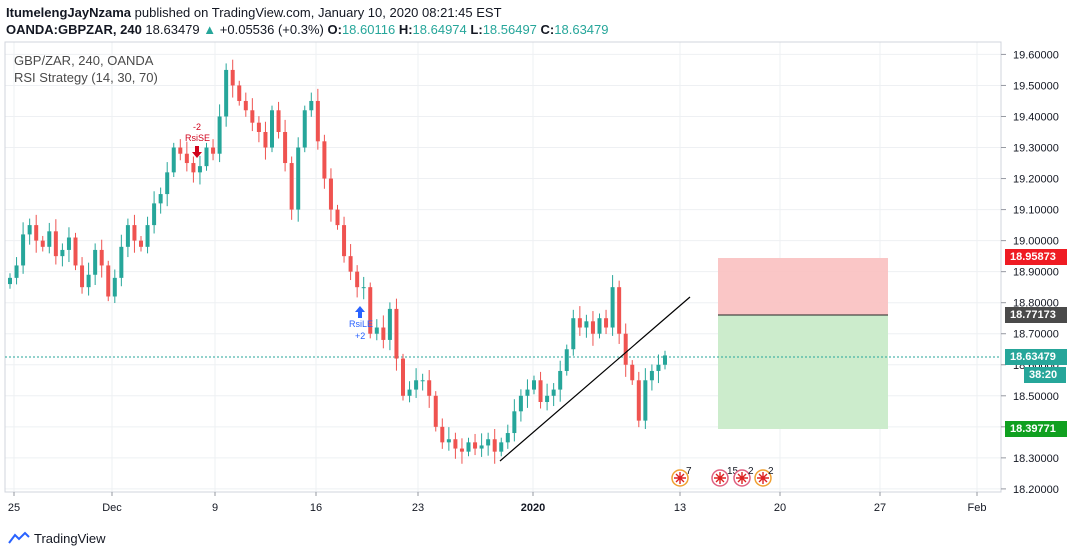  What do you see at coordinates (86, 77) in the screenshot?
I see `strategy-legend: RSI Strategy (14, 30, 70)` at bounding box center [86, 77].